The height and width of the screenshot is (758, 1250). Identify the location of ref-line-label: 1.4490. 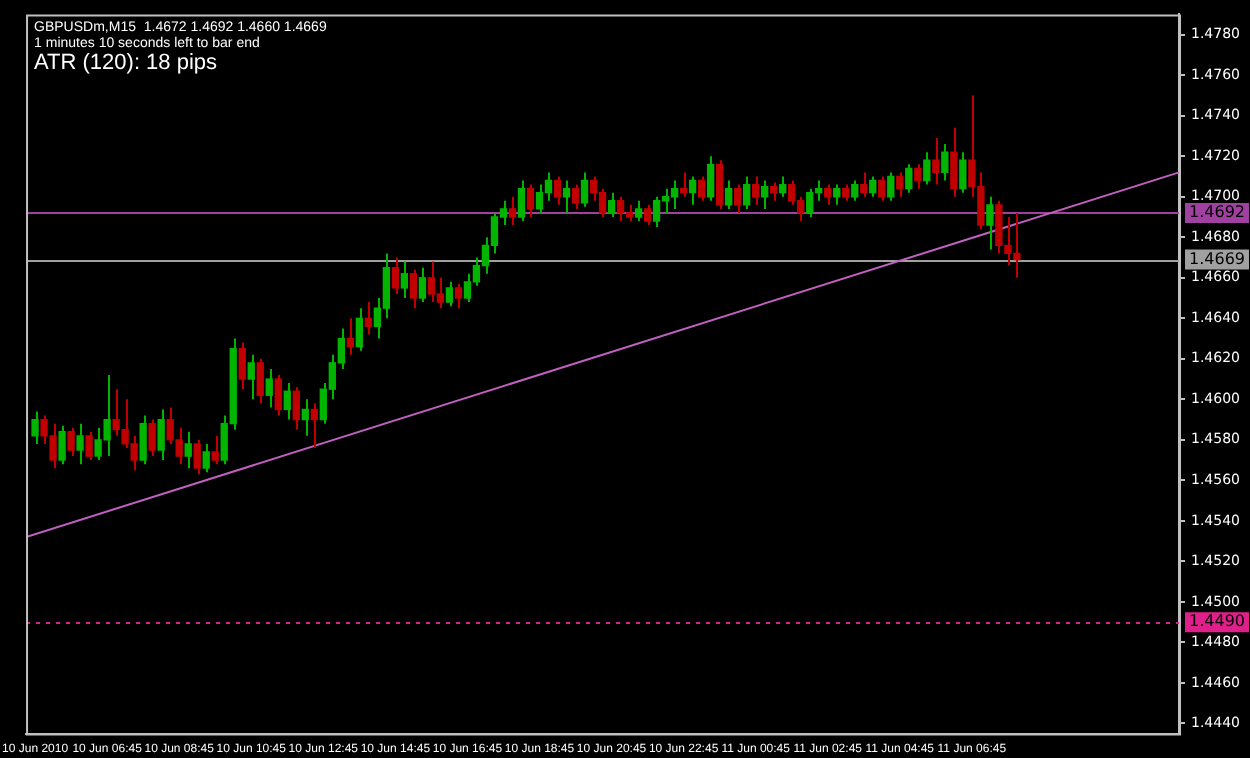
(1217, 621).